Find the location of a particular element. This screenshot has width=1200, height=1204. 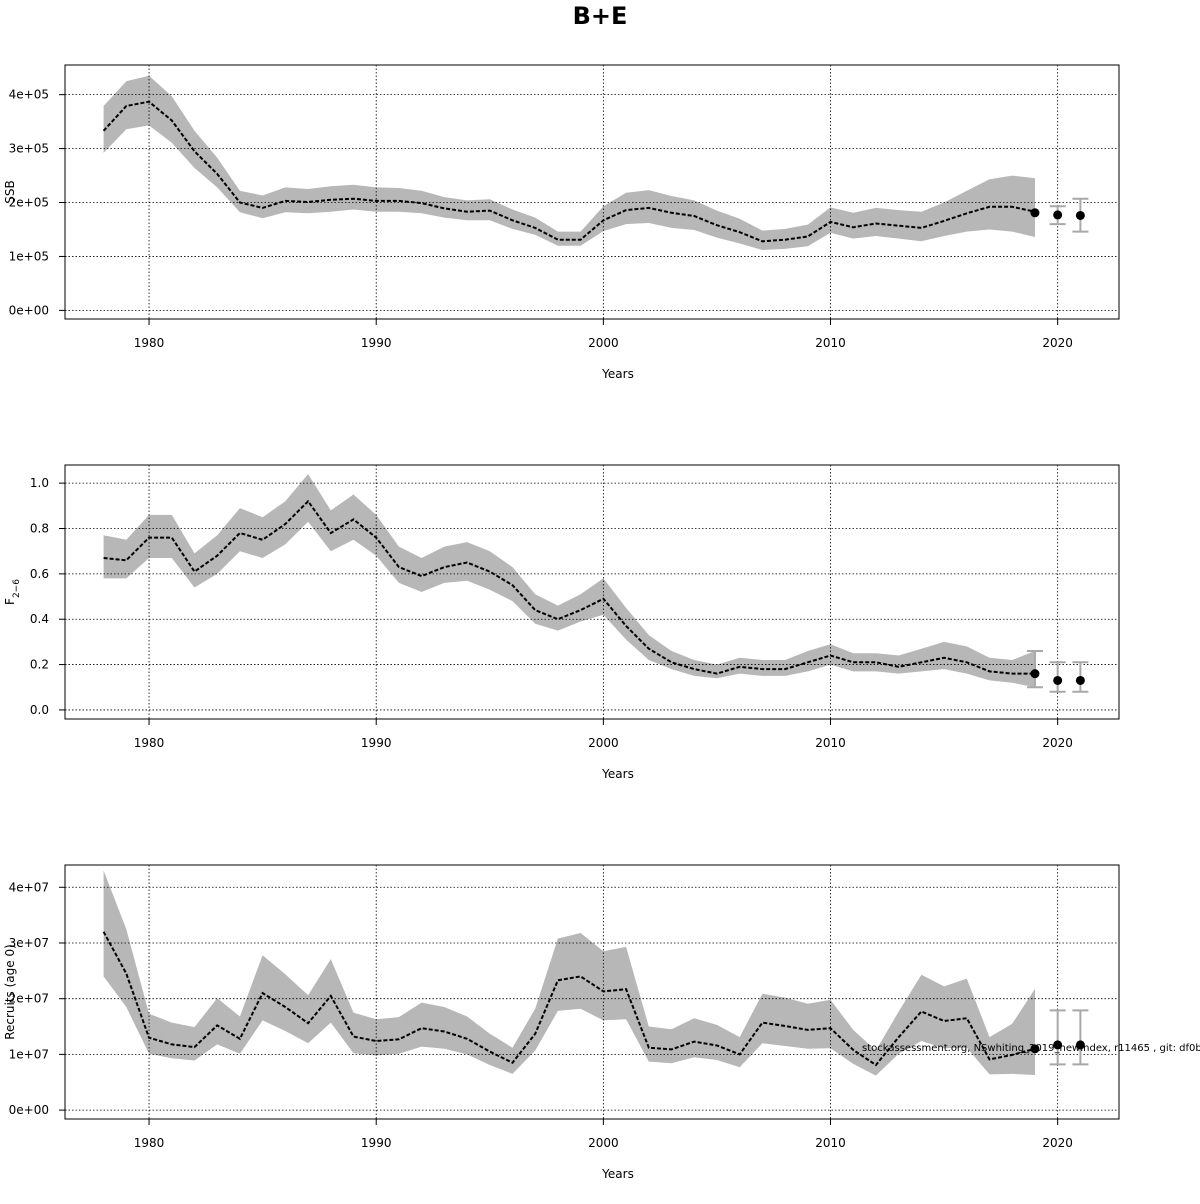

y-tick-label: 4e+07 is located at coordinates (29, 887).